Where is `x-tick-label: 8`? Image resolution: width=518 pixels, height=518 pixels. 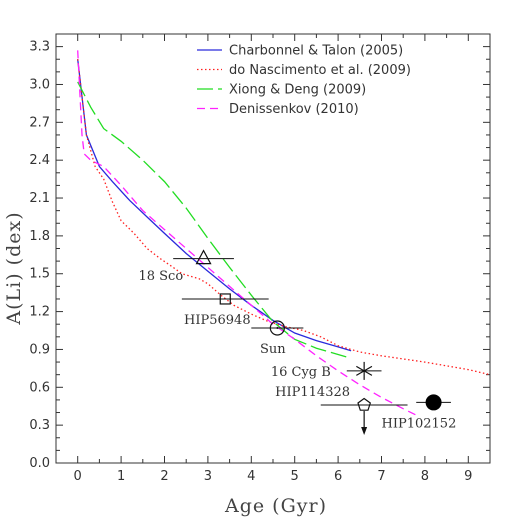 x-tick-label: 8 is located at coordinates (425, 476).